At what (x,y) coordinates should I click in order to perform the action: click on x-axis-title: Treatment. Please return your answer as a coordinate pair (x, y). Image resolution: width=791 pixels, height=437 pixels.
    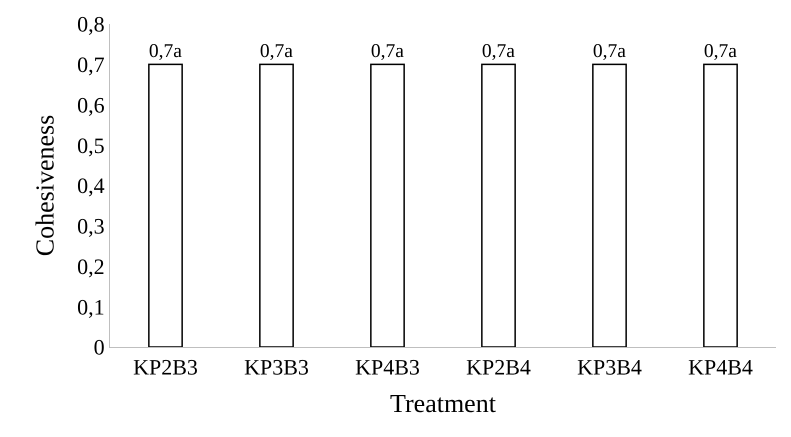
    Looking at the image, I should click on (443, 403).